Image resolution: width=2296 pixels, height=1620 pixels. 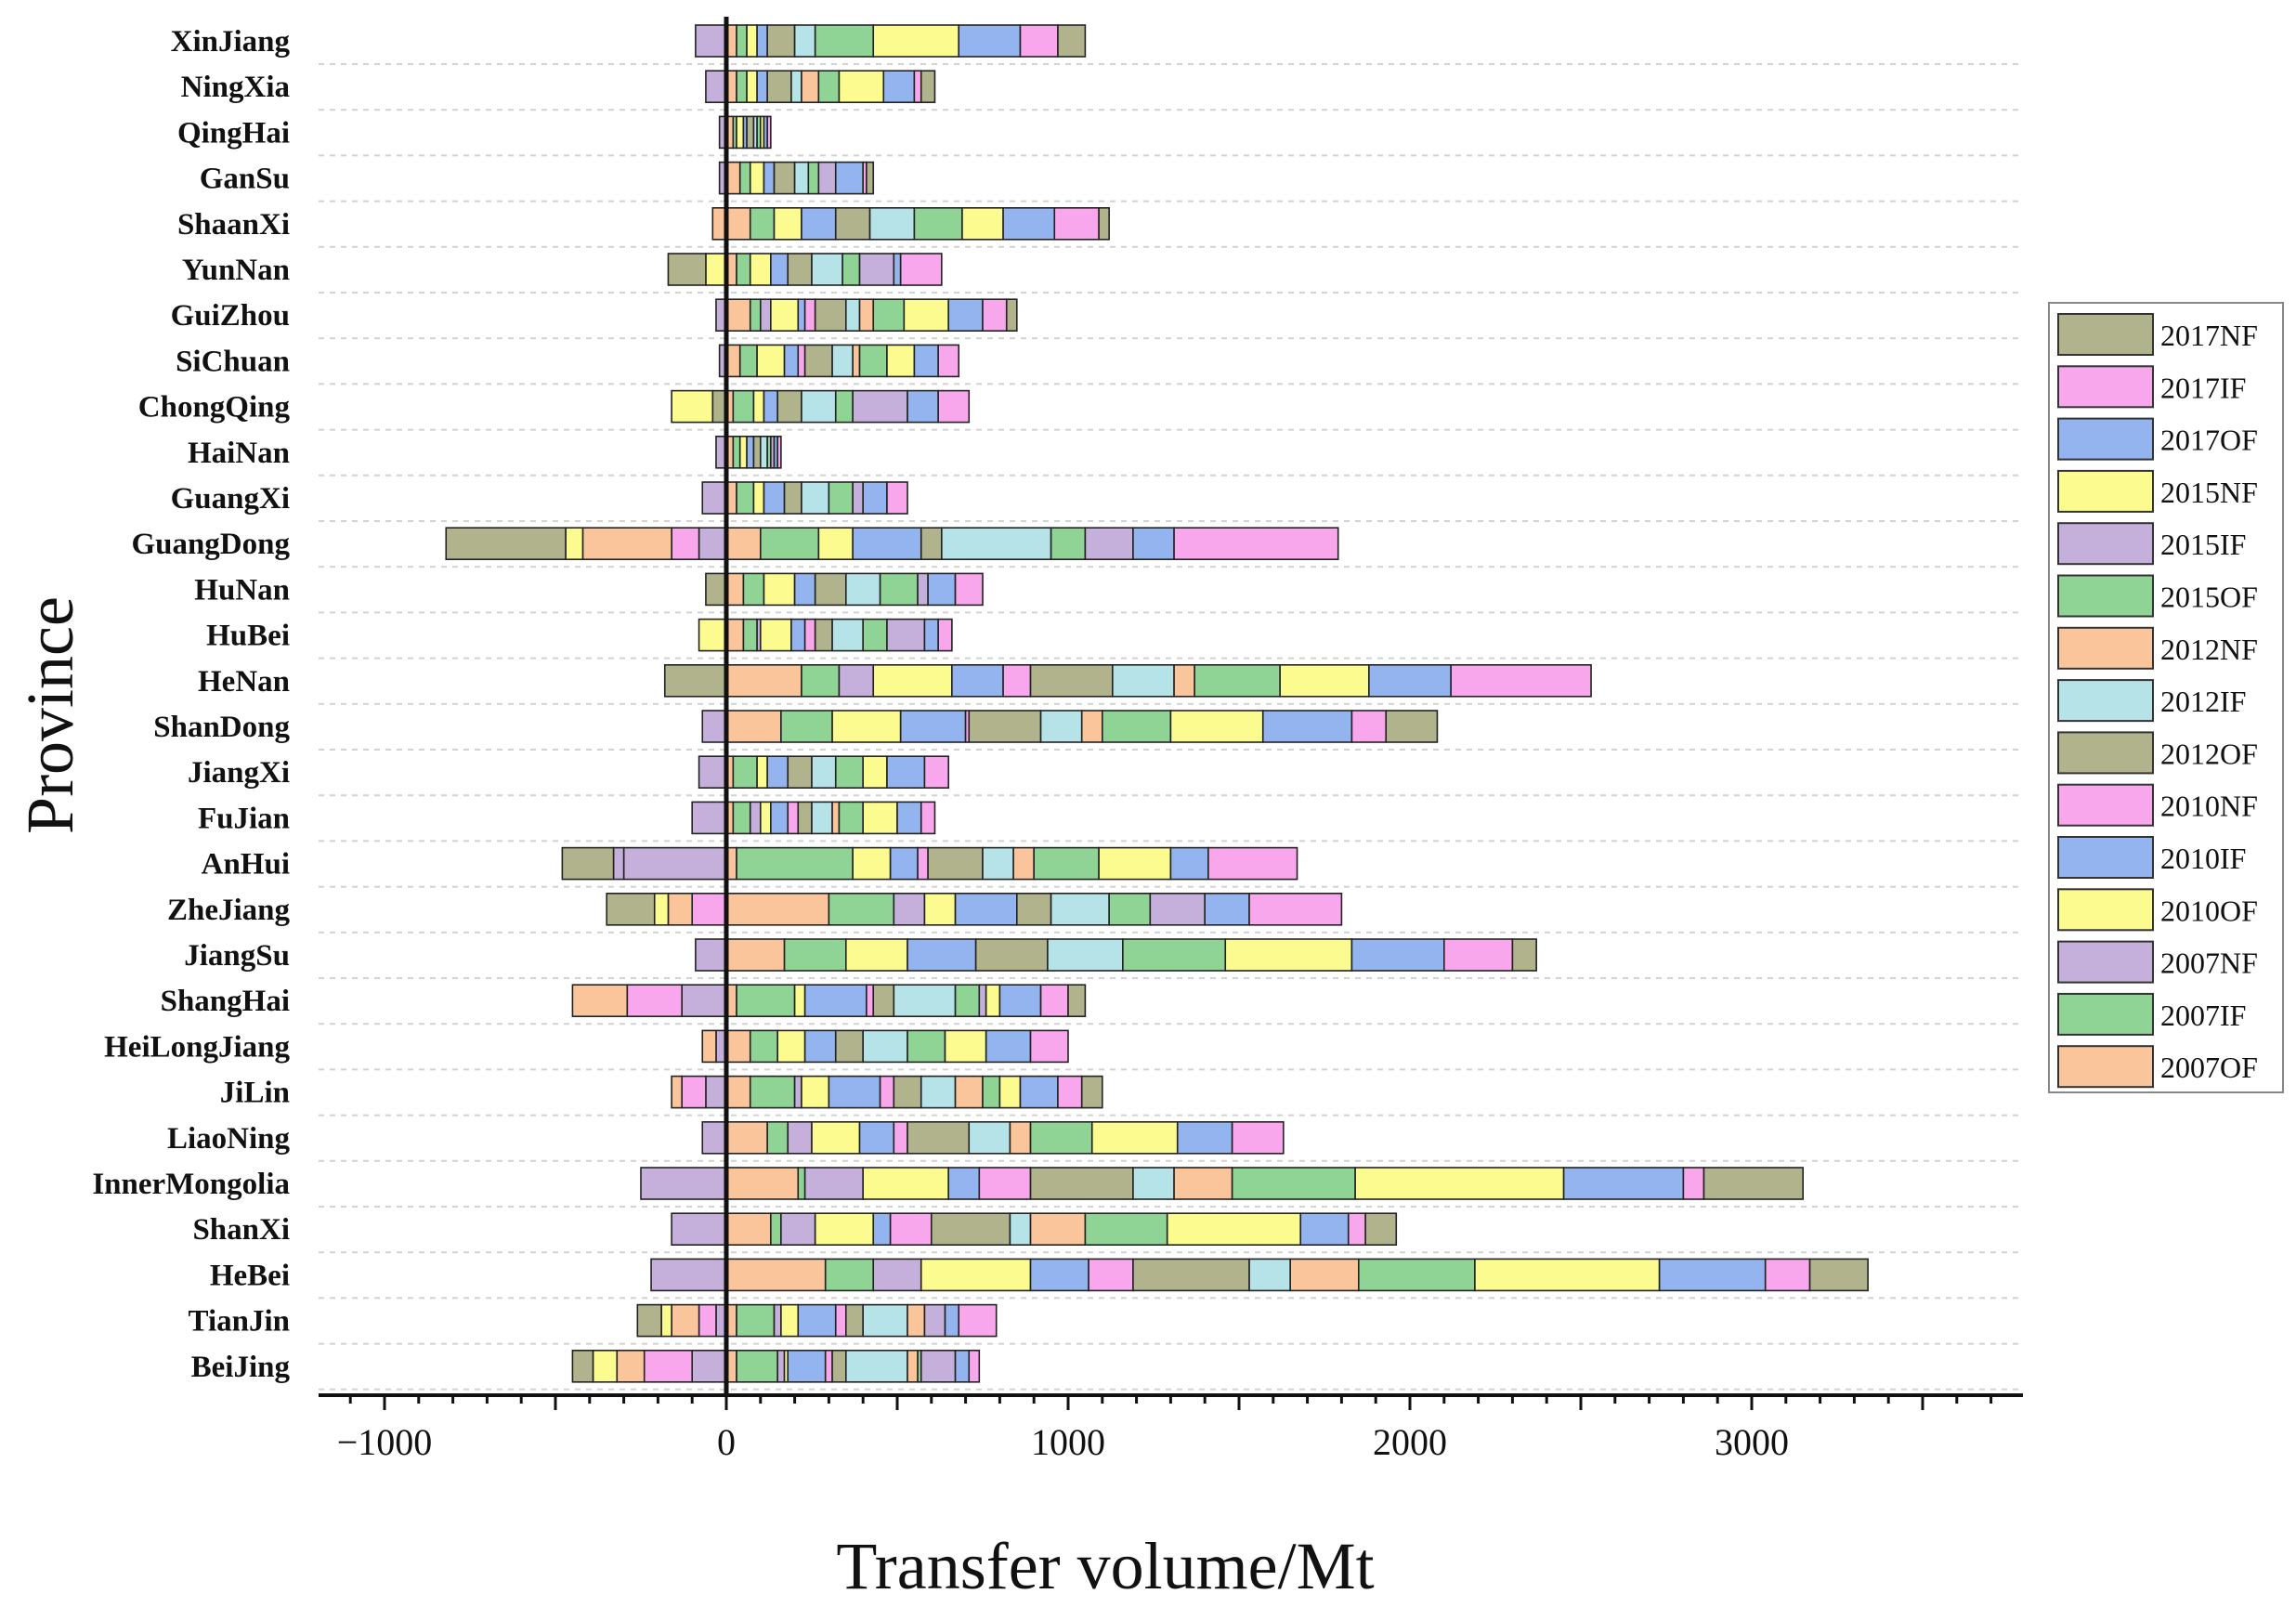 I want to click on y-axis-title: Province, so click(x=50, y=715).